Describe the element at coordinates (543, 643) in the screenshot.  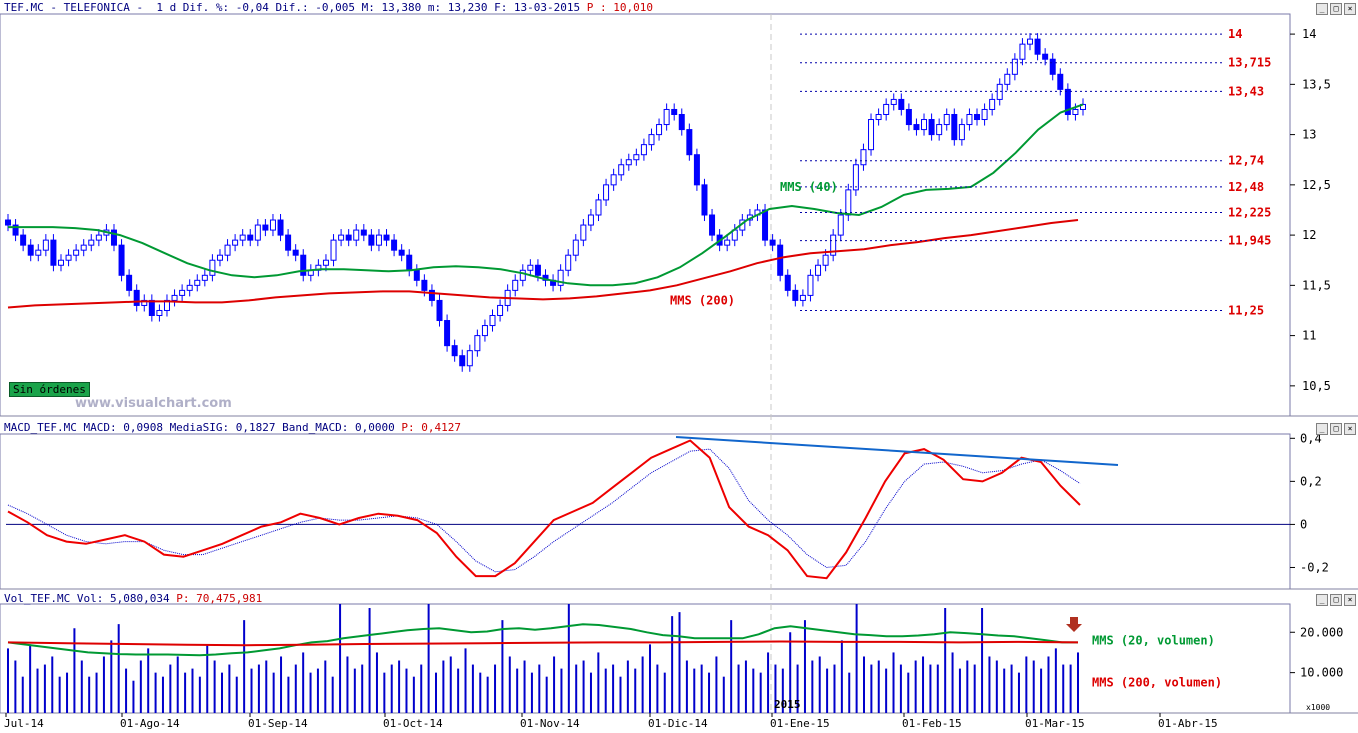
I see `volume-mms200-line` at that location.